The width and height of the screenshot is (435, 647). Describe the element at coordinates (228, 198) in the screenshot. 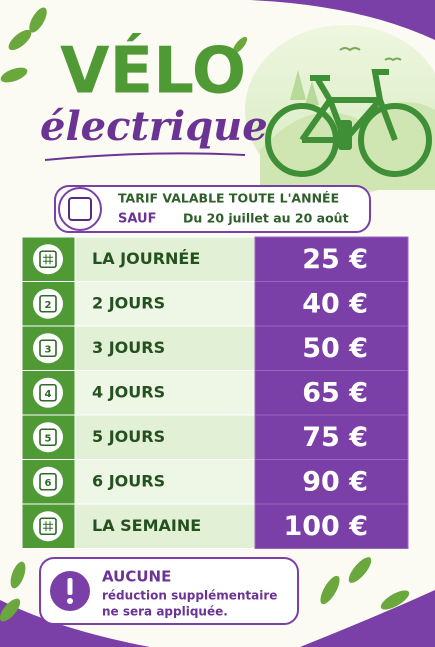

I see `validity-line: TARIF VALABLE TOUTE L'ANNÉE` at that location.